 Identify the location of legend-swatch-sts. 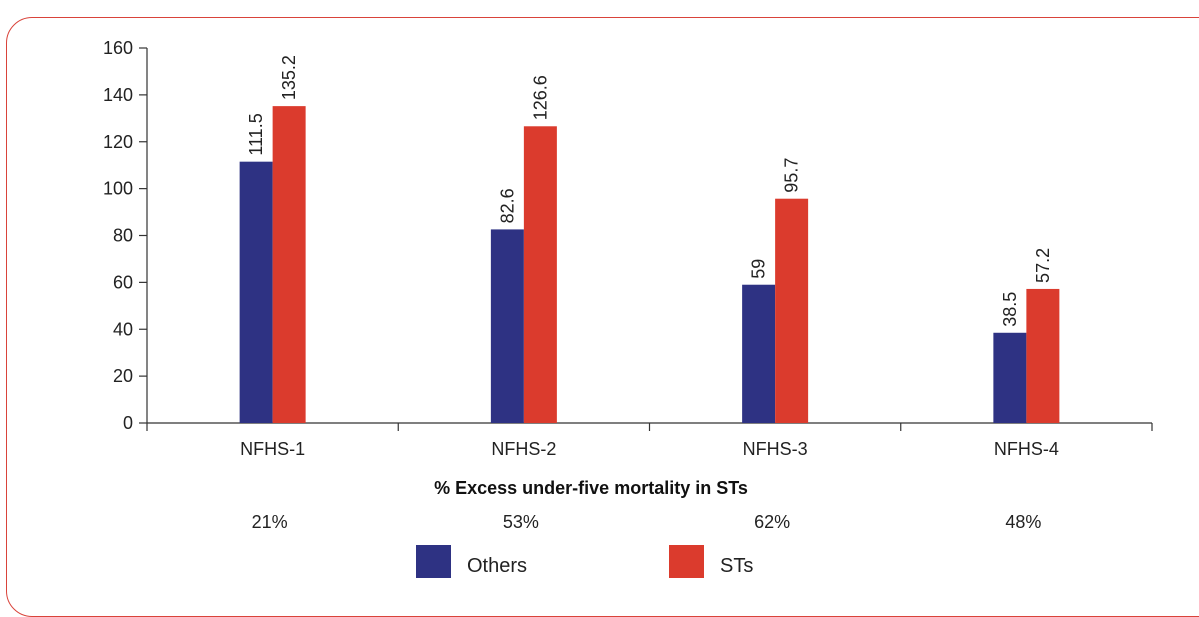
(686, 561).